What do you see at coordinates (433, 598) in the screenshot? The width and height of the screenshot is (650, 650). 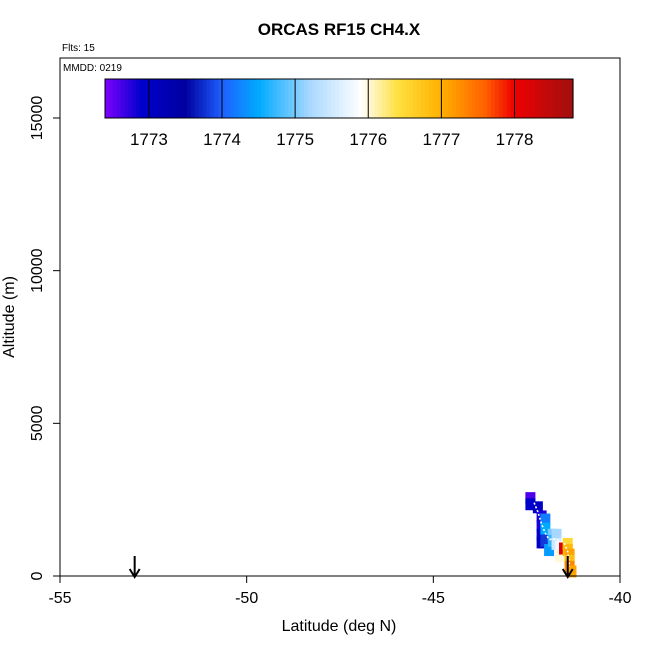 I see `x-tick-label: -45` at bounding box center [433, 598].